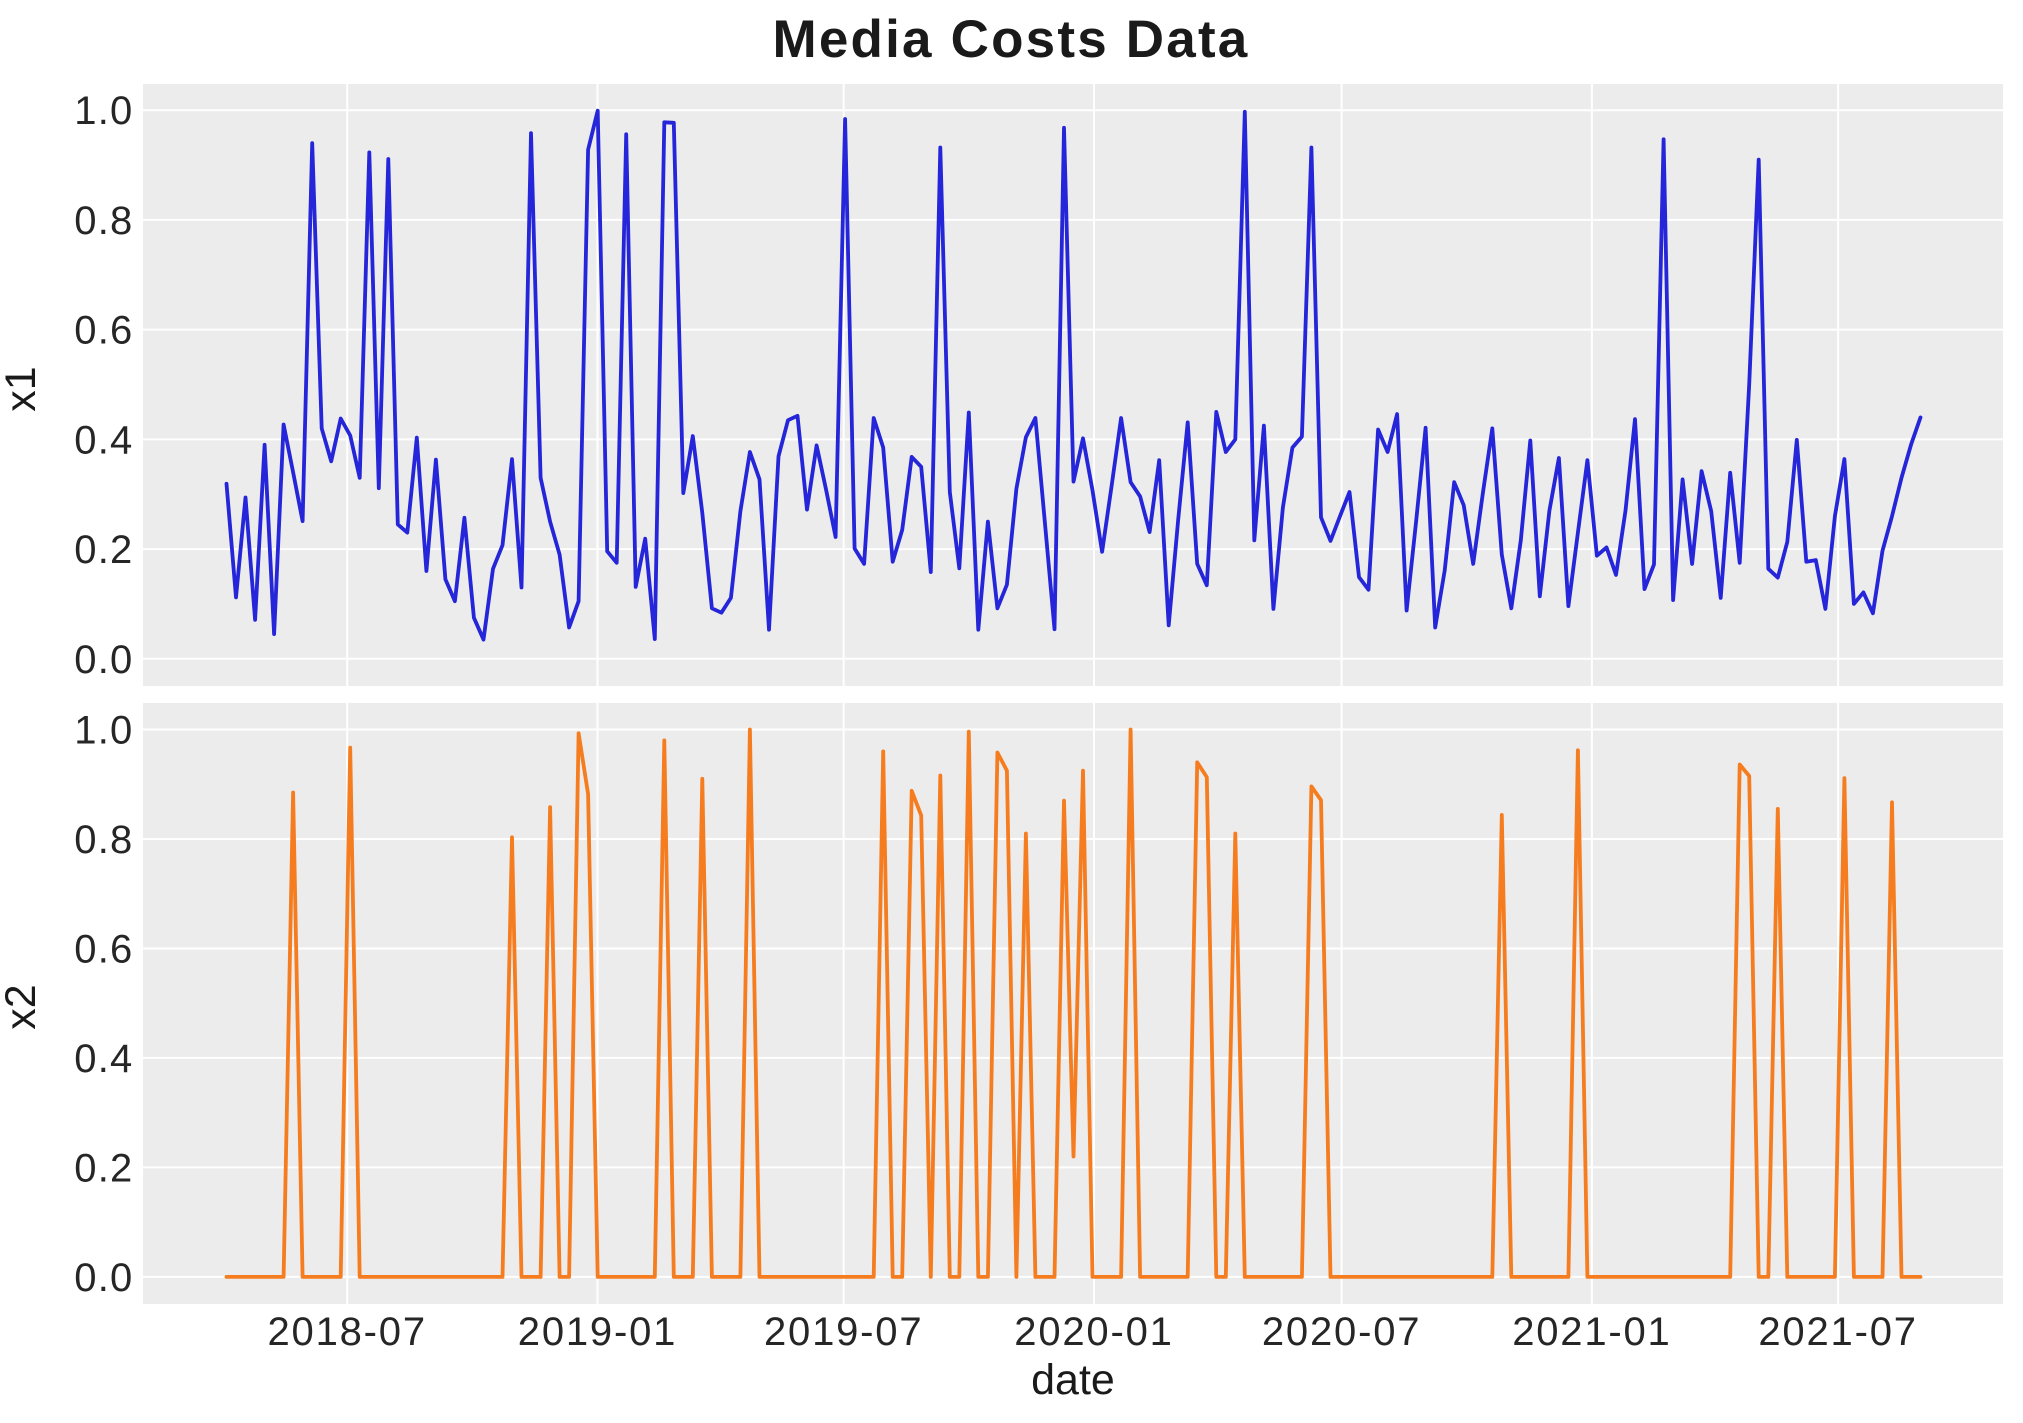  I want to click on svg-text: 2021-01, so click(1591, 1332).